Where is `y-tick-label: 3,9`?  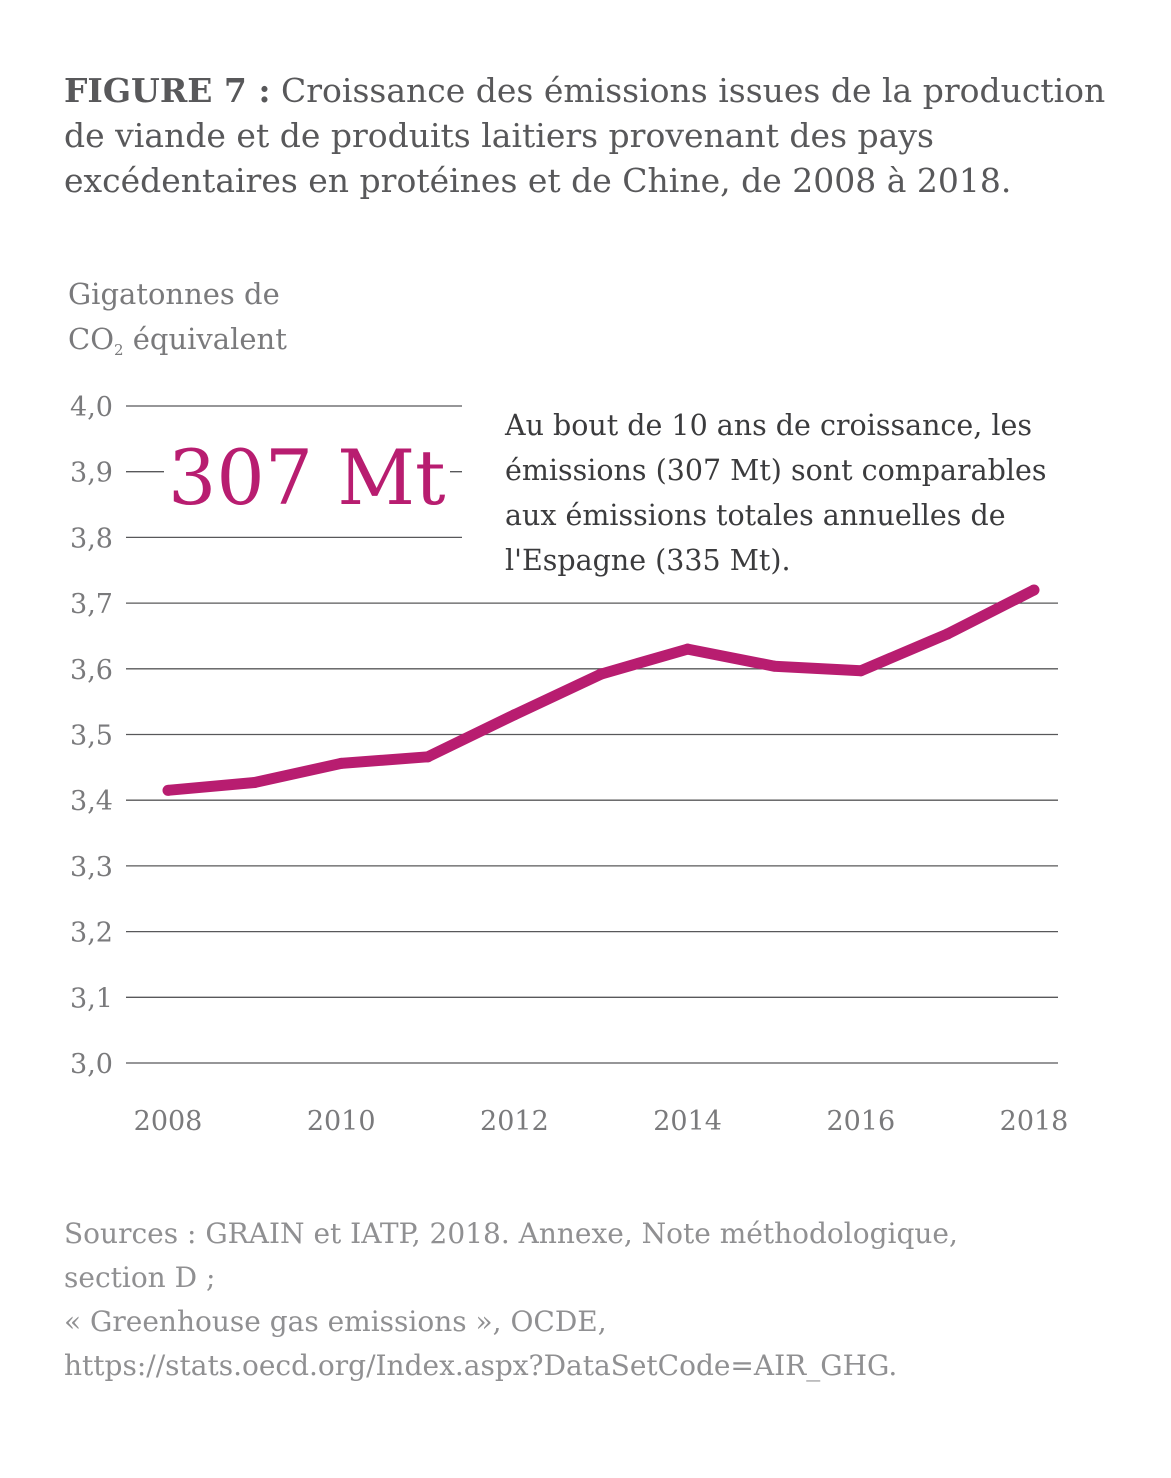
y-tick-label: 3,9 is located at coordinates (91, 473).